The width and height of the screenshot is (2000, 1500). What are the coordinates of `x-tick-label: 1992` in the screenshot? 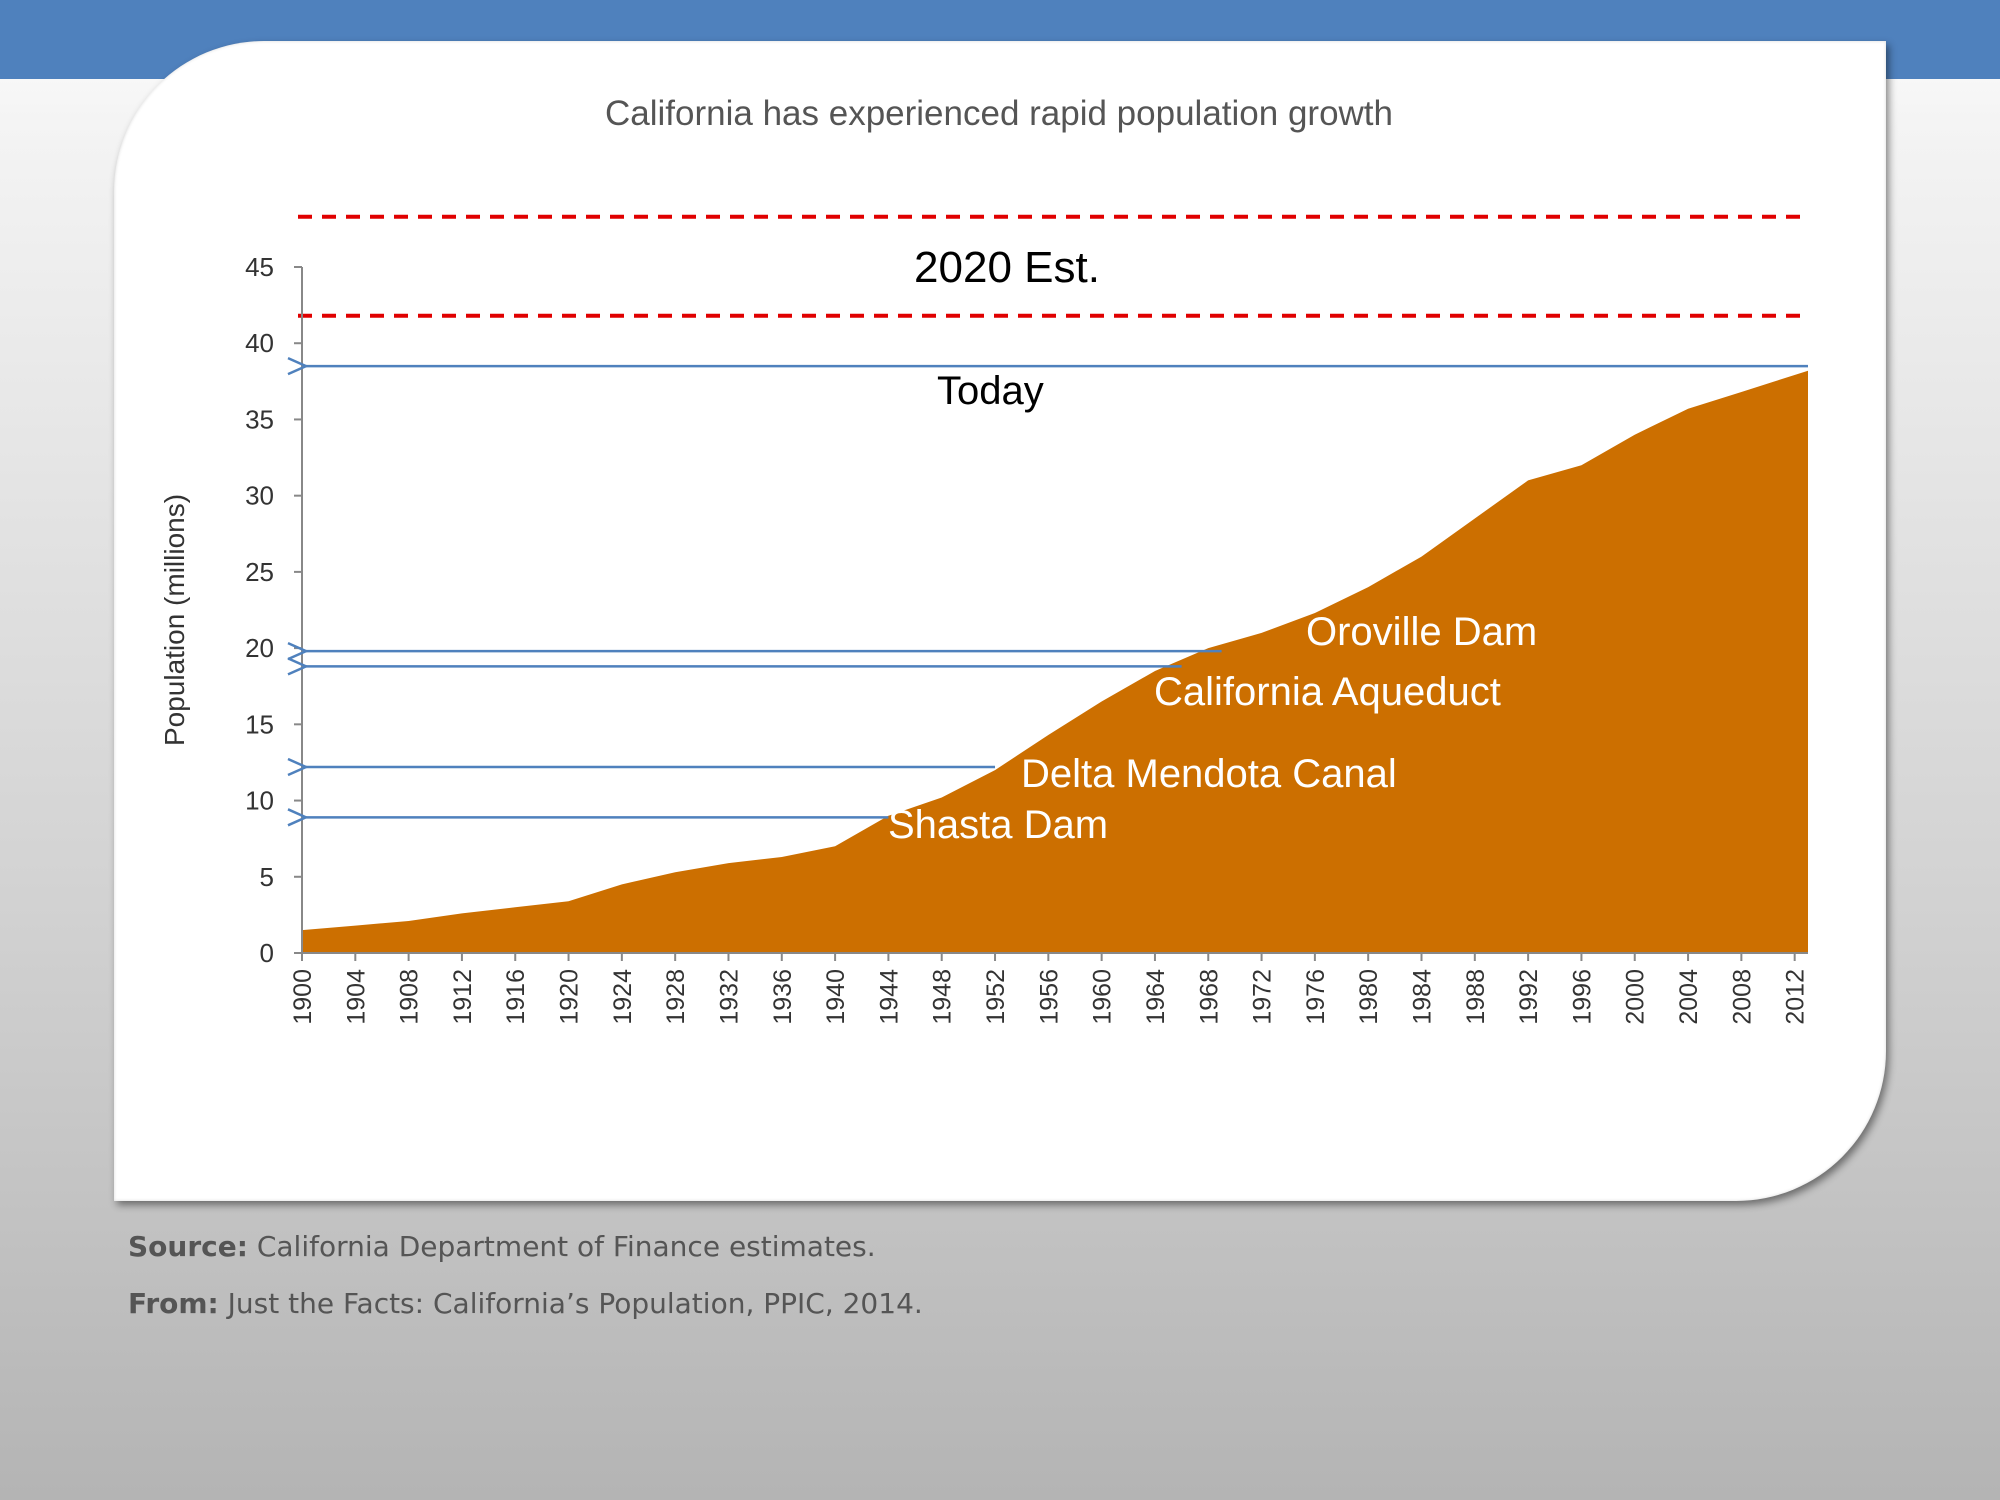 It's located at (1529, 997).